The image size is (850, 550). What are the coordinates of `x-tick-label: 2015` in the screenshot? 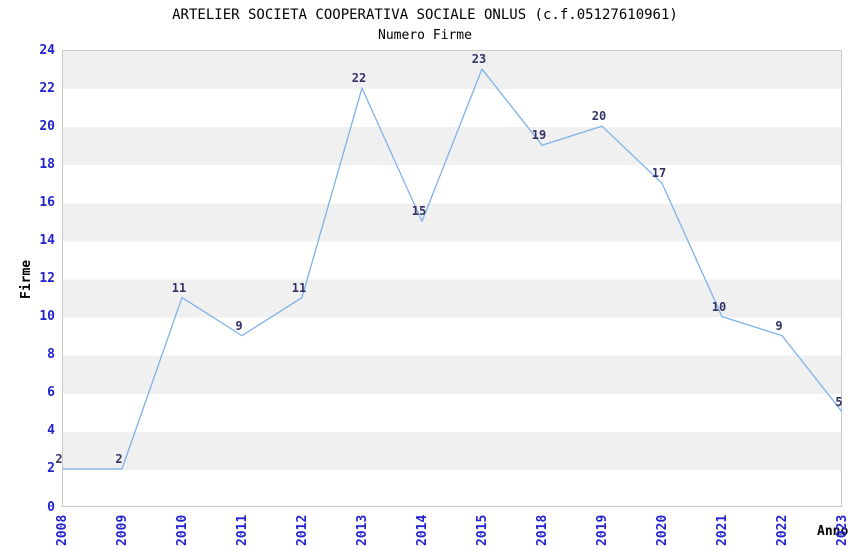 It's located at (482, 530).